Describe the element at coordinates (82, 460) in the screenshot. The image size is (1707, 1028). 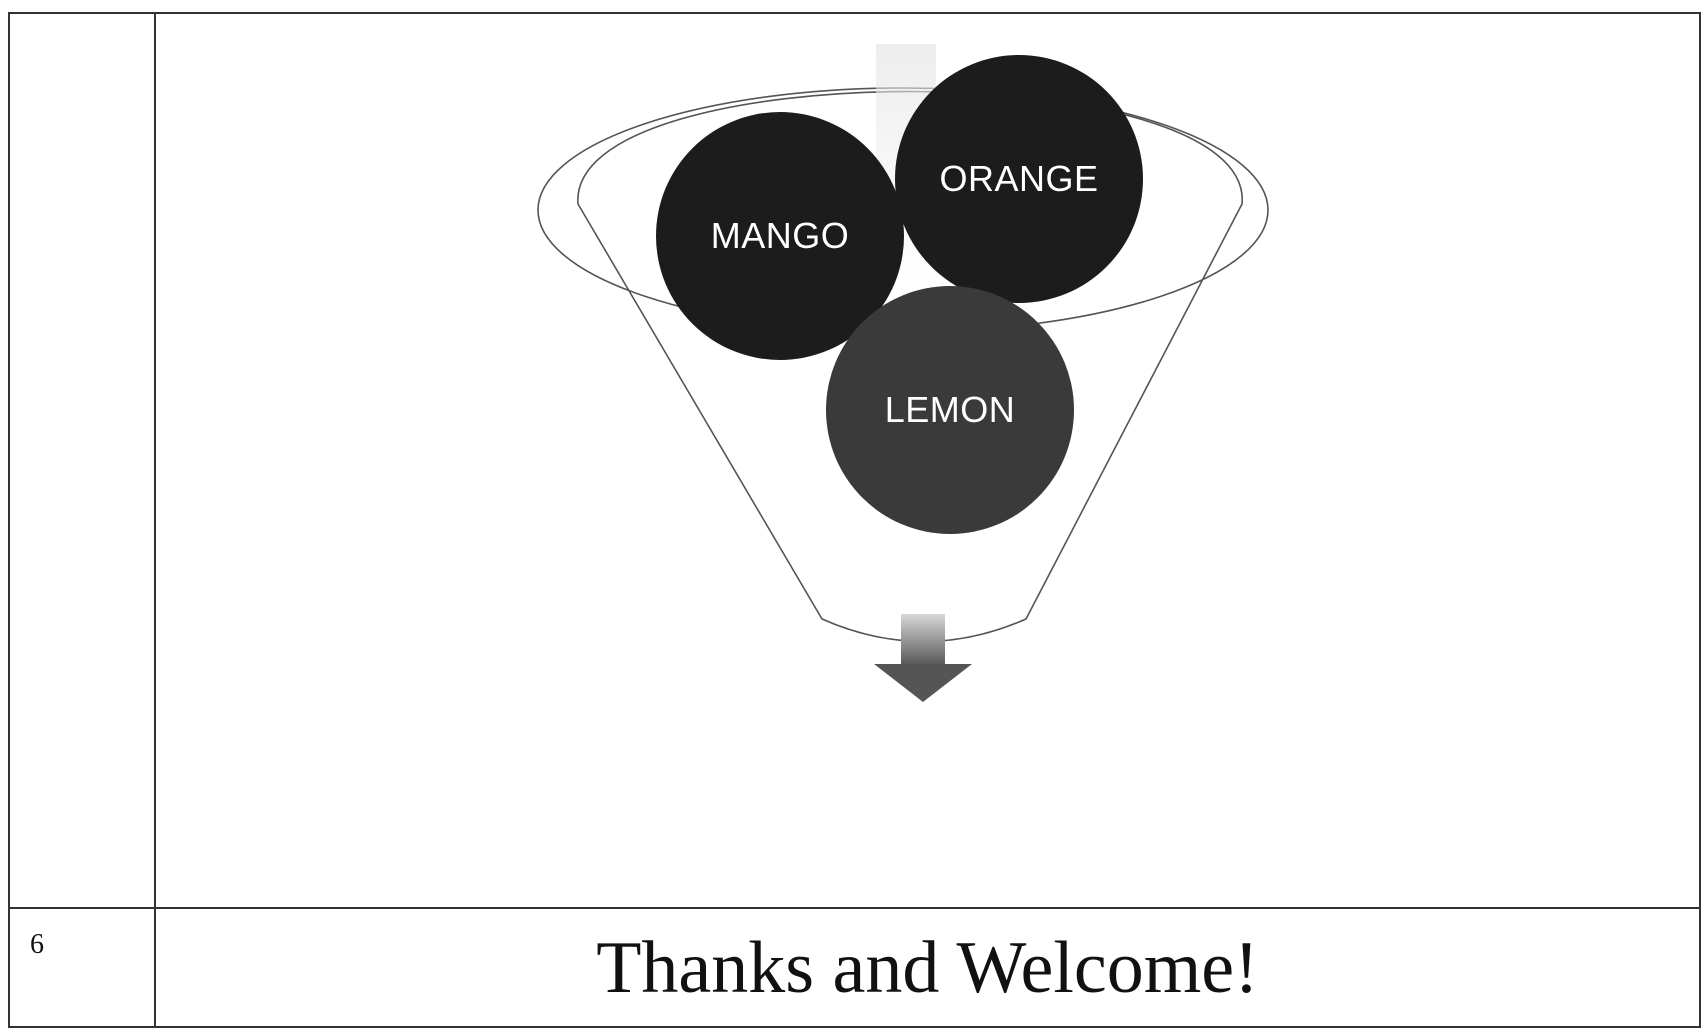
I see `row-number-cell` at that location.